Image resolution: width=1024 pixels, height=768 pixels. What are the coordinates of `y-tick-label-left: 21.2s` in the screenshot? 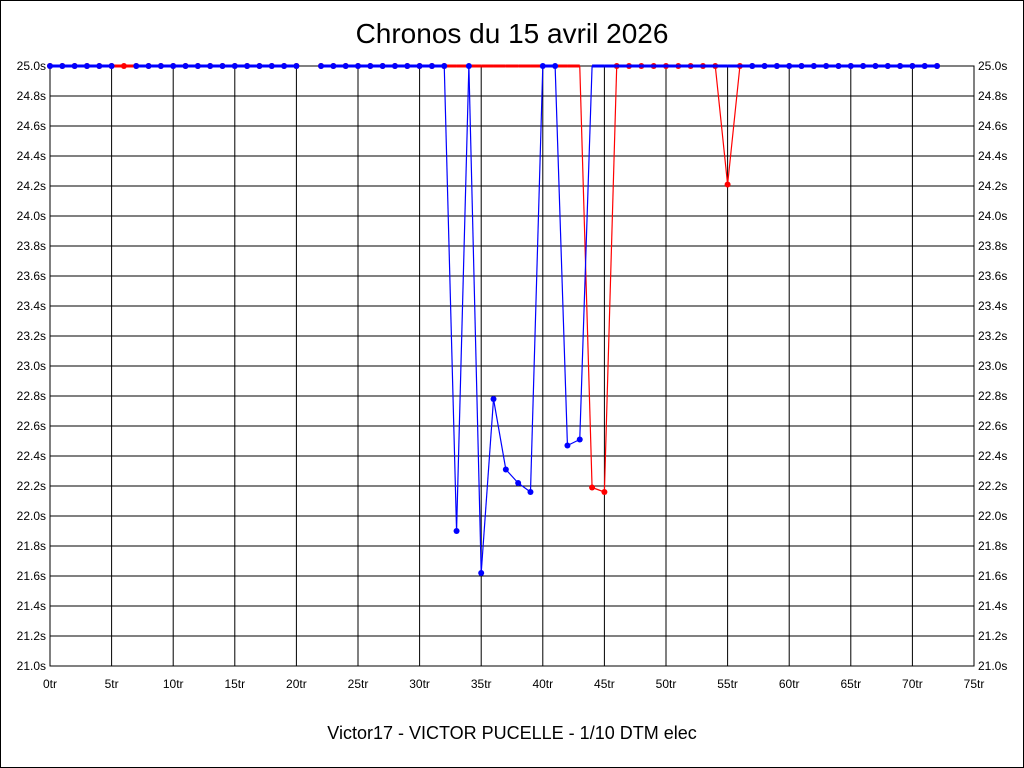 It's located at (31, 636).